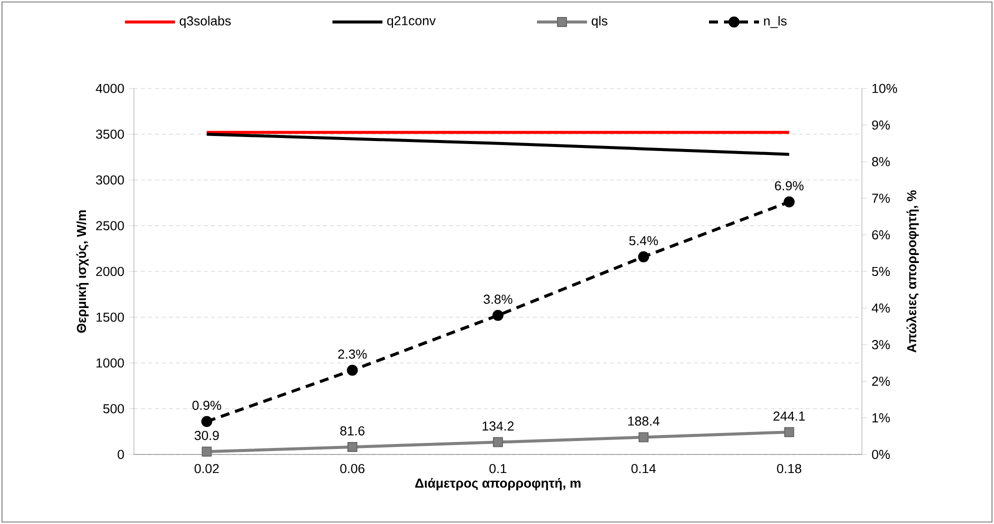  I want to click on y2-tick-label: 7%, so click(881, 198).